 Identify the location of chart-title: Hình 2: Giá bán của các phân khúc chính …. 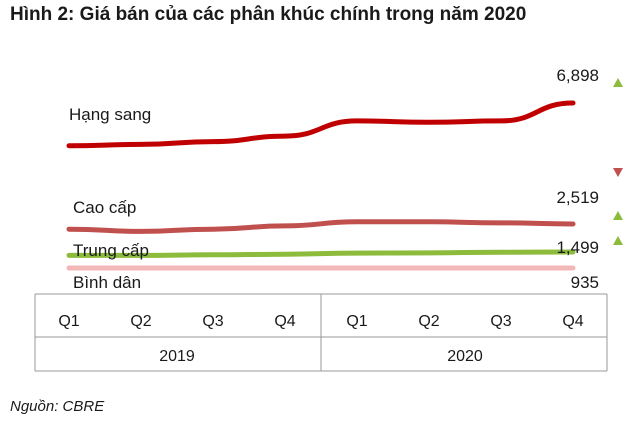
(268, 14).